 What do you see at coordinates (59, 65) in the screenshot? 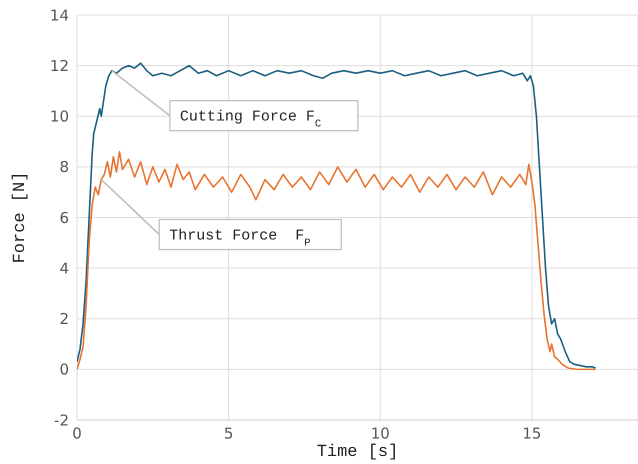
I see `y-tick-label: 12` at bounding box center [59, 65].